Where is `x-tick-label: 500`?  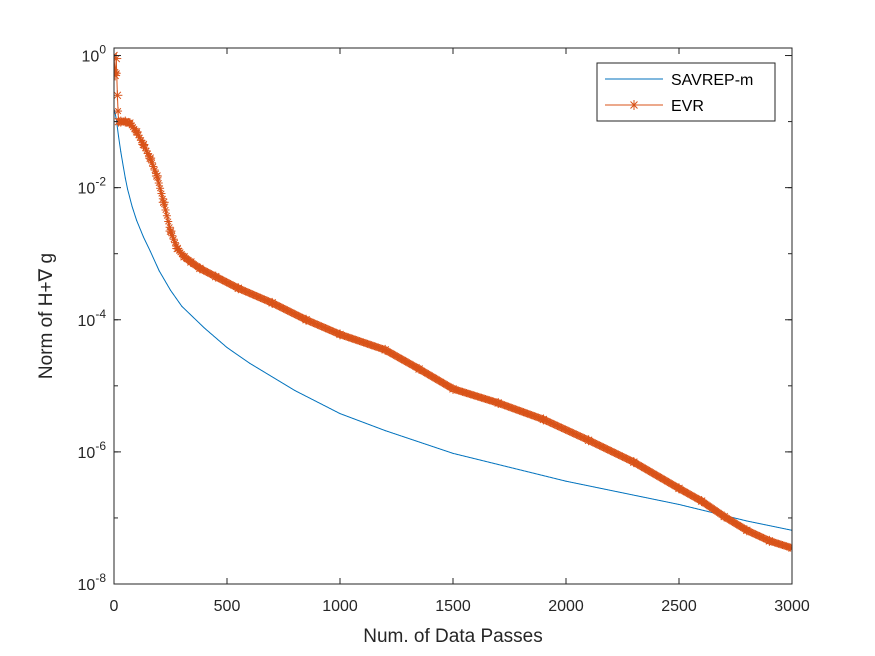
x-tick-label: 500 is located at coordinates (227, 606).